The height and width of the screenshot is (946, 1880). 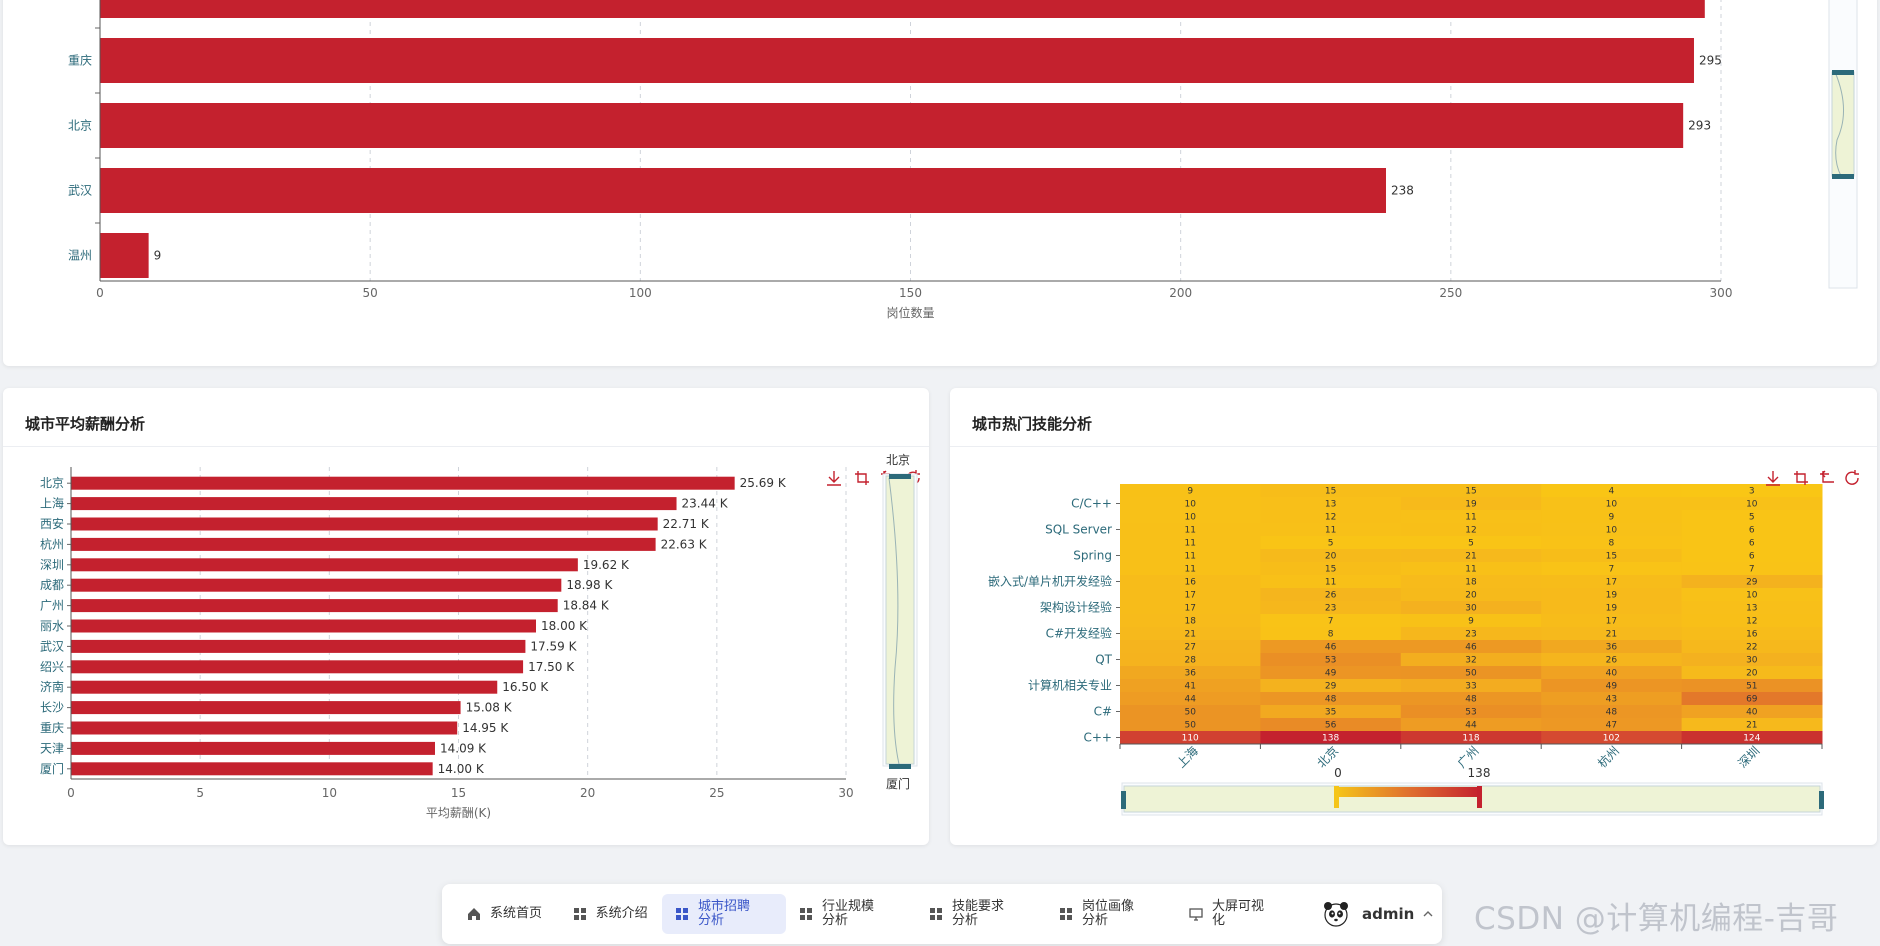 I want to click on nav-item: 行业规模分析, so click(x=847, y=914).